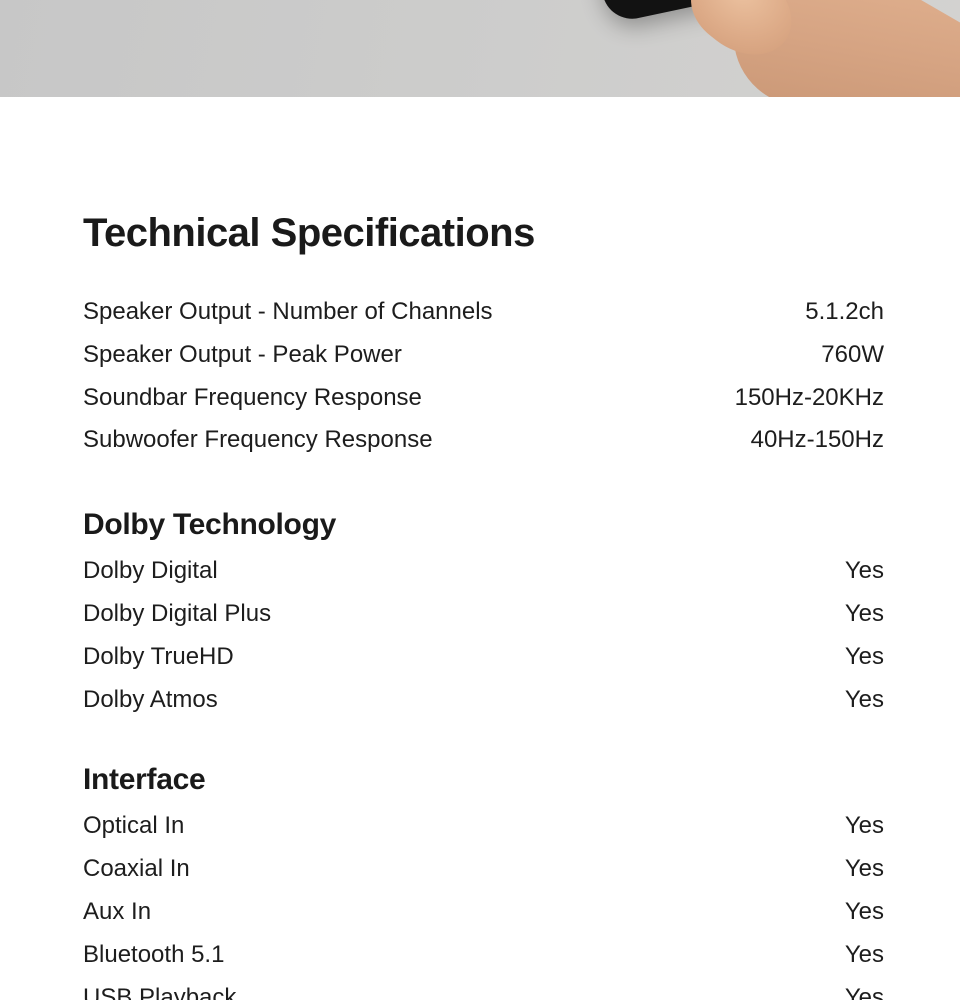 This screenshot has height=1000, width=960. I want to click on spec-label: Dolby Digital Plus, so click(177, 613).